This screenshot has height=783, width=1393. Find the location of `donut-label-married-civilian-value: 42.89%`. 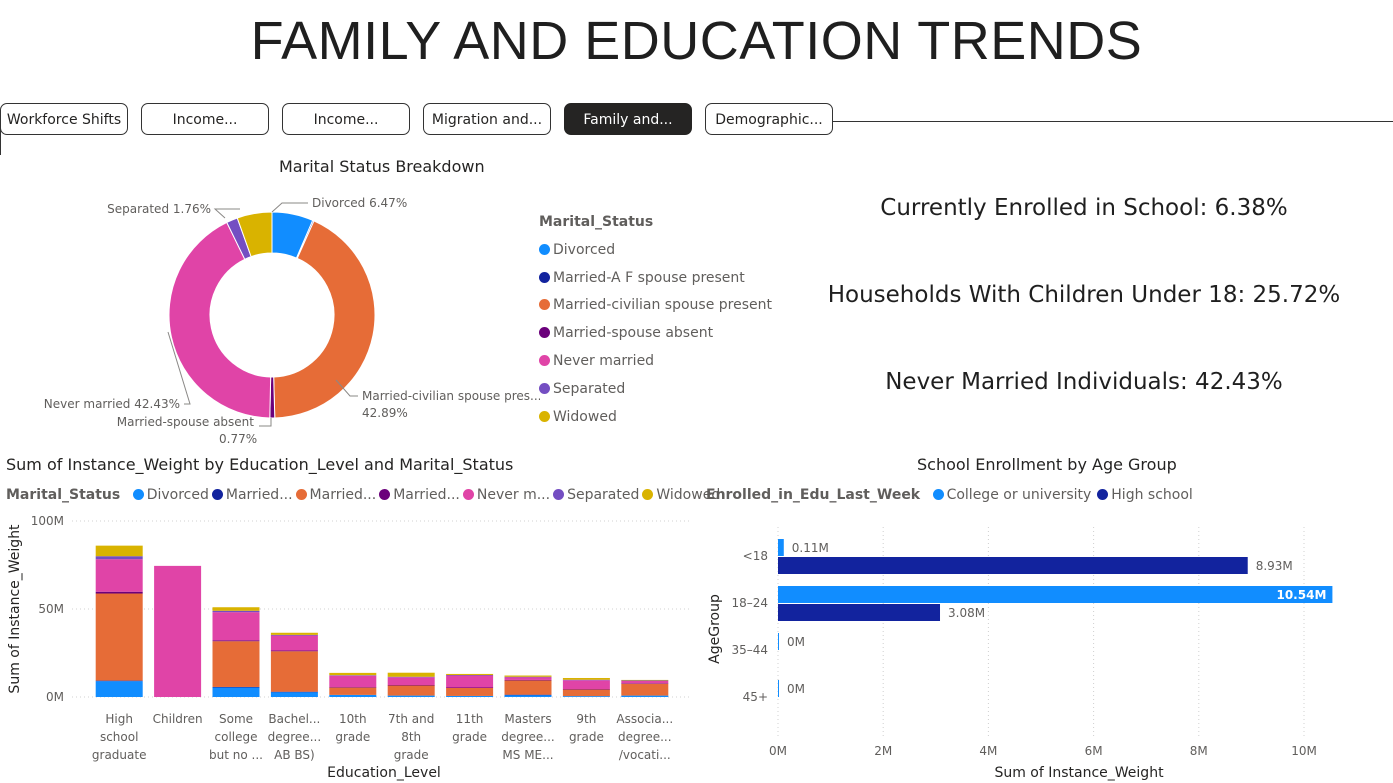

donut-label-married-civilian-value: 42.89% is located at coordinates (385, 413).